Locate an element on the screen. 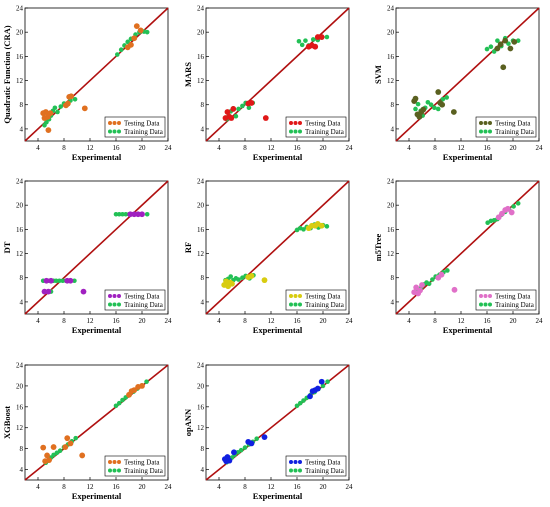  y-tick-label: 20 is located at coordinates (201, 33).